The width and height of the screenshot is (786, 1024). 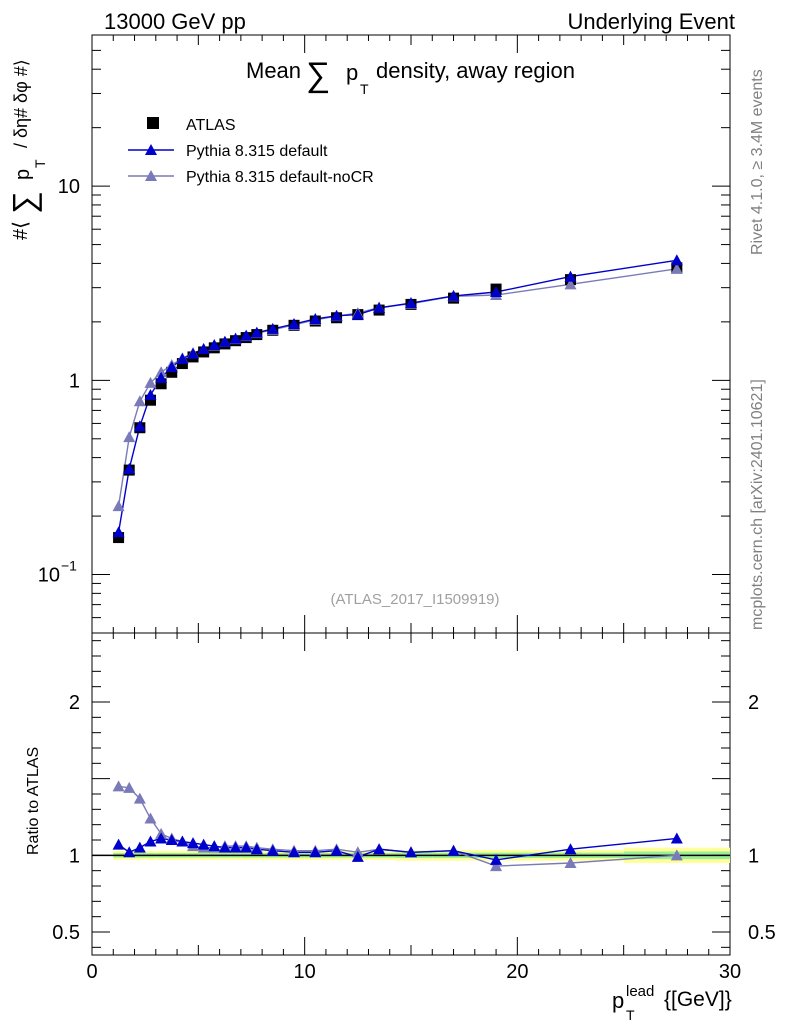 What do you see at coordinates (318, 75) in the screenshot?
I see `title-sigma: ∑` at bounding box center [318, 75].